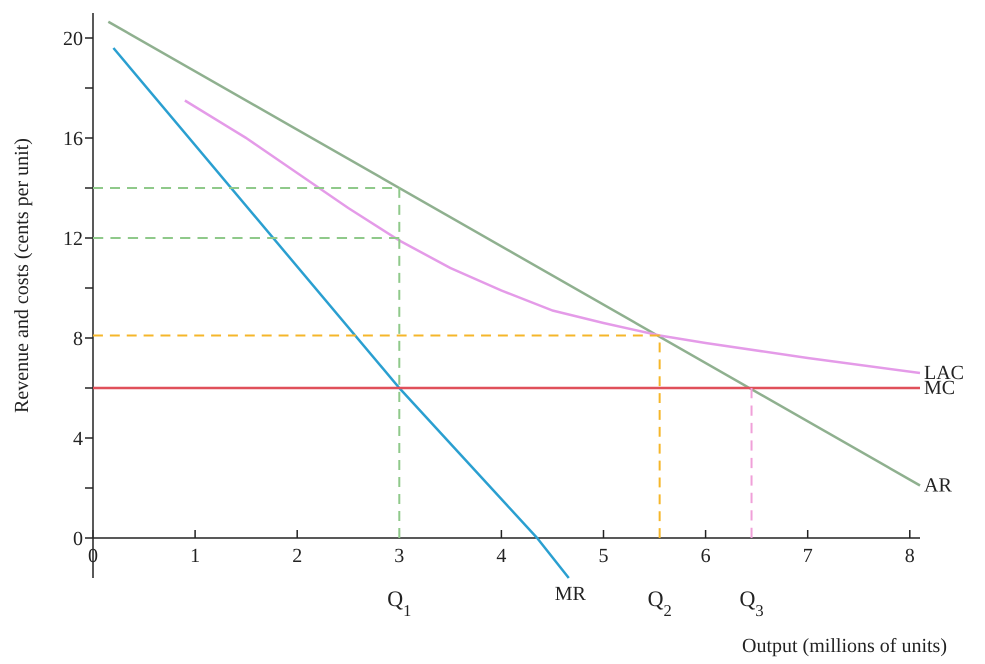 The width and height of the screenshot is (985, 664). I want to click on x-tick-label: 4, so click(501, 556).